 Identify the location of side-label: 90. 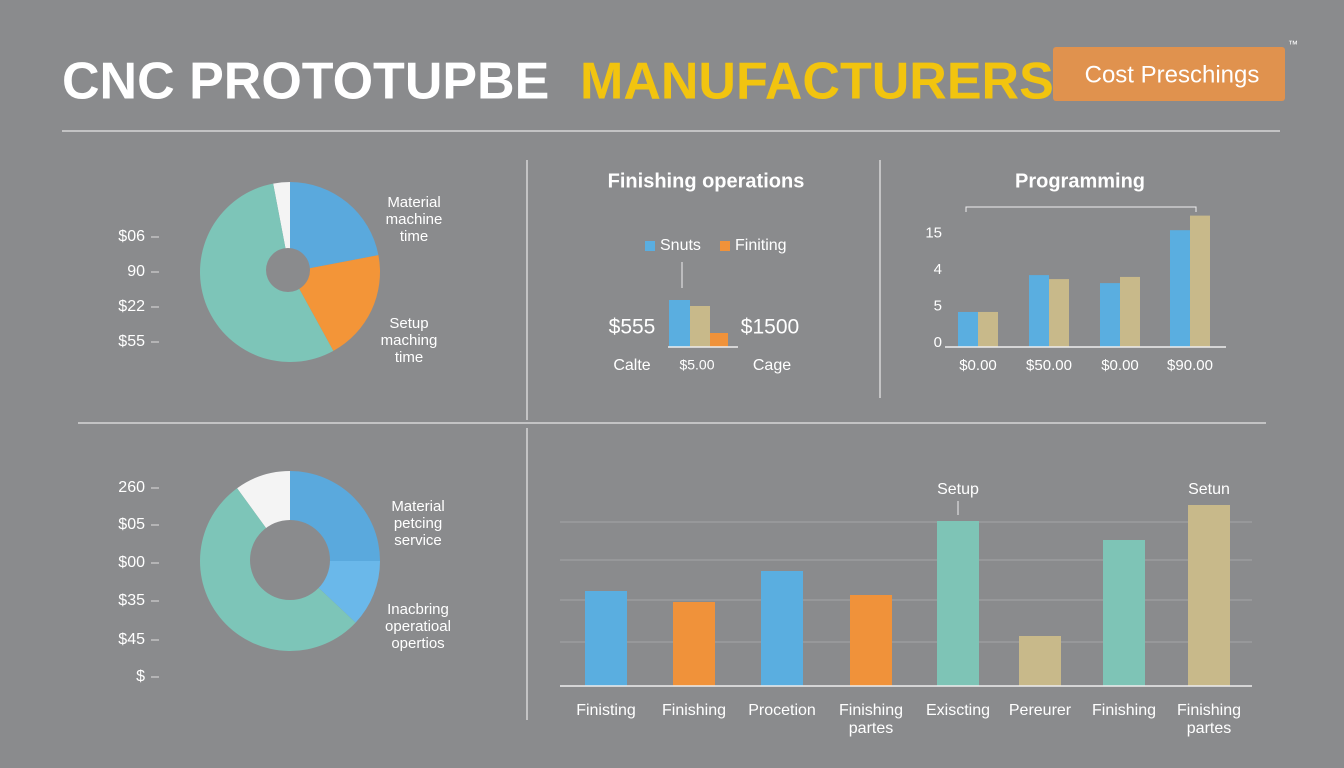
(136, 271).